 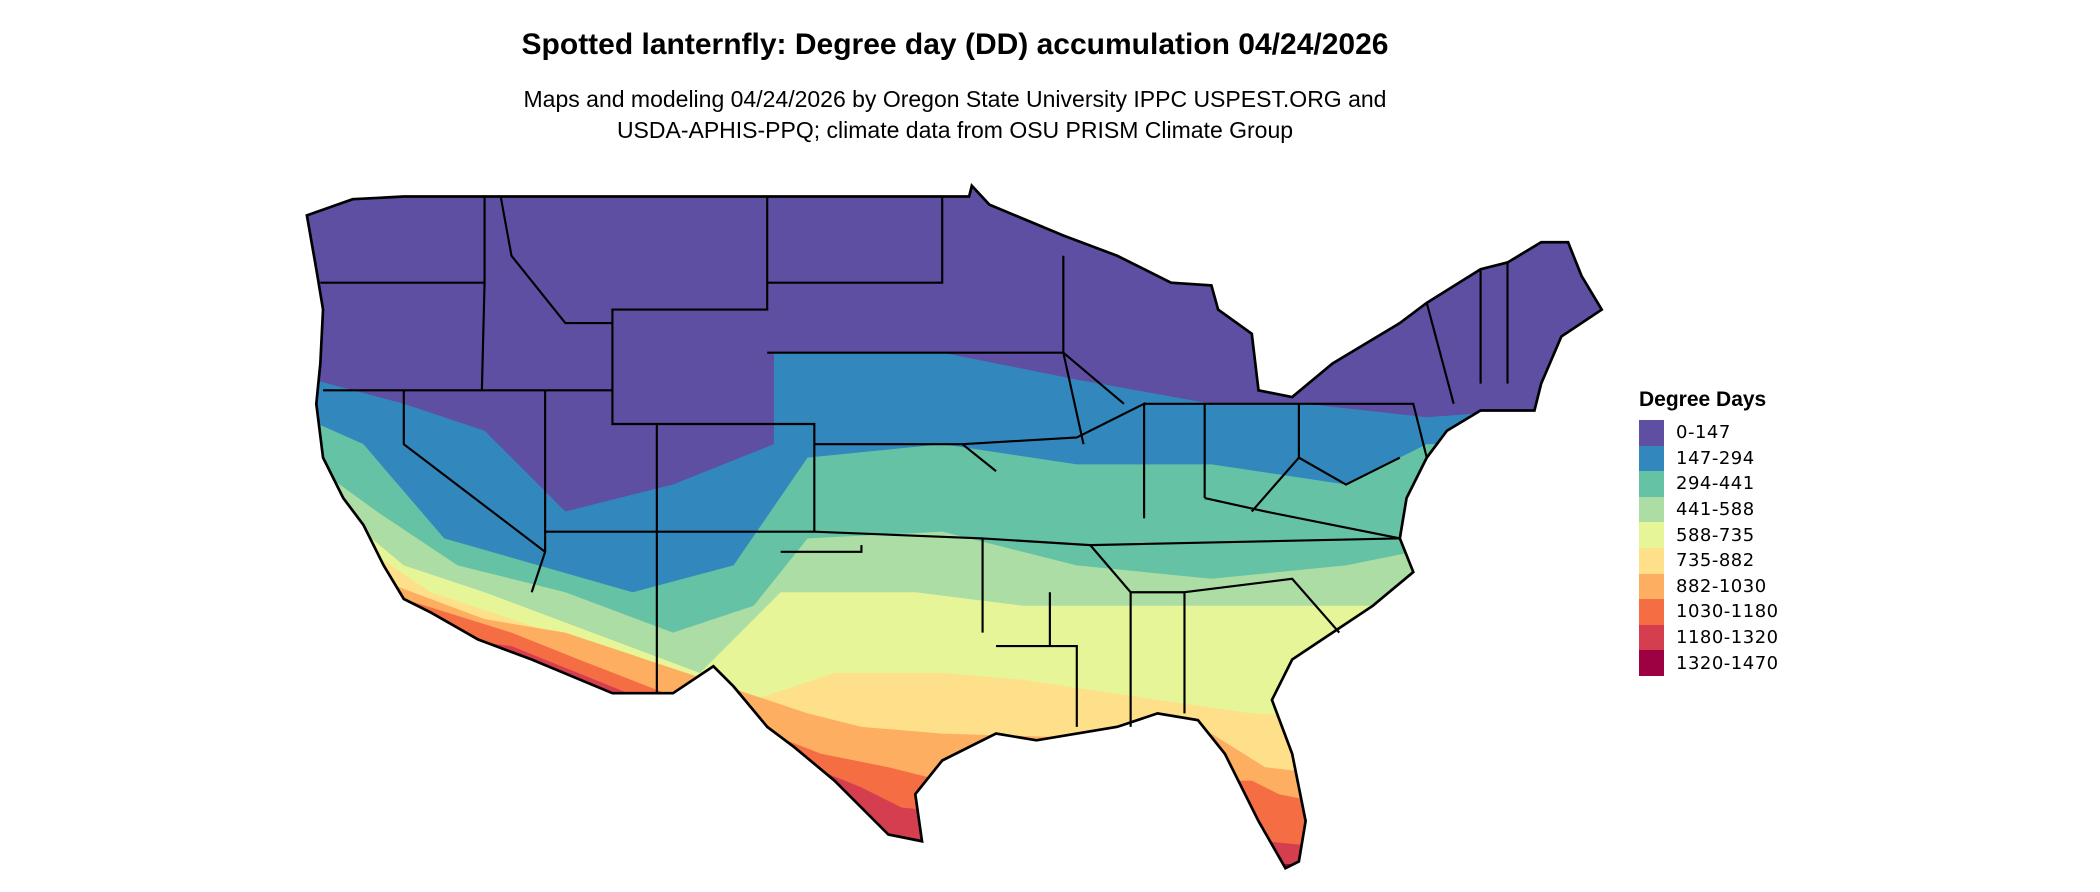 I want to click on legend-label: 147-294, so click(x=1715, y=458).